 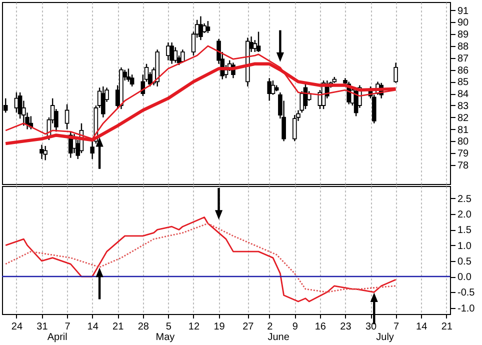 I want to click on y-tick-label: -0.5, so click(x=467, y=293).